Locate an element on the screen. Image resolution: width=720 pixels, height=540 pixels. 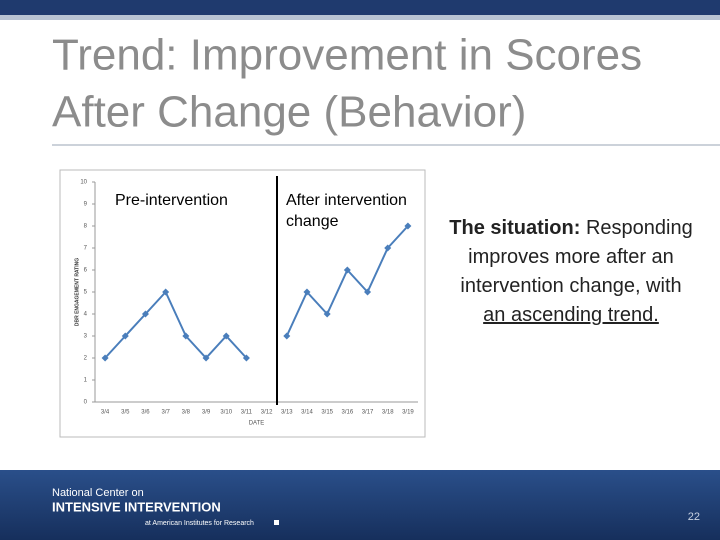
y-tick-label: 7 is located at coordinates (86, 249).